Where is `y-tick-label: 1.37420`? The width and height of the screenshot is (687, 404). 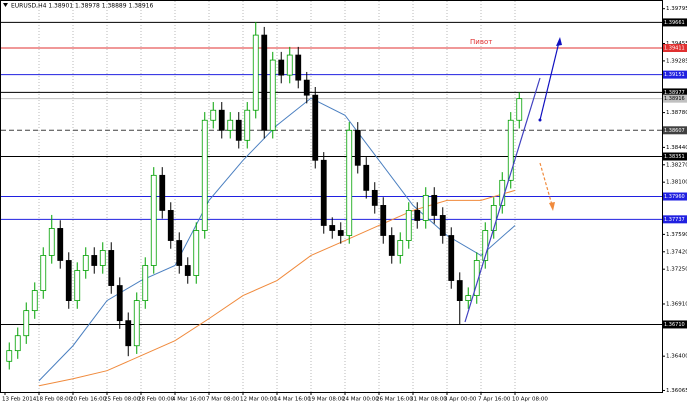 y-tick-label: 1.37420 is located at coordinates (676, 252).